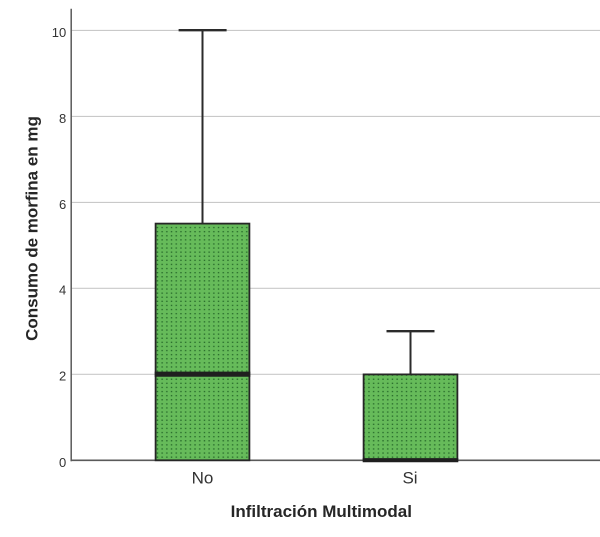 This screenshot has width=600, height=537. What do you see at coordinates (59, 32) in the screenshot?
I see `svg-text: 10` at bounding box center [59, 32].